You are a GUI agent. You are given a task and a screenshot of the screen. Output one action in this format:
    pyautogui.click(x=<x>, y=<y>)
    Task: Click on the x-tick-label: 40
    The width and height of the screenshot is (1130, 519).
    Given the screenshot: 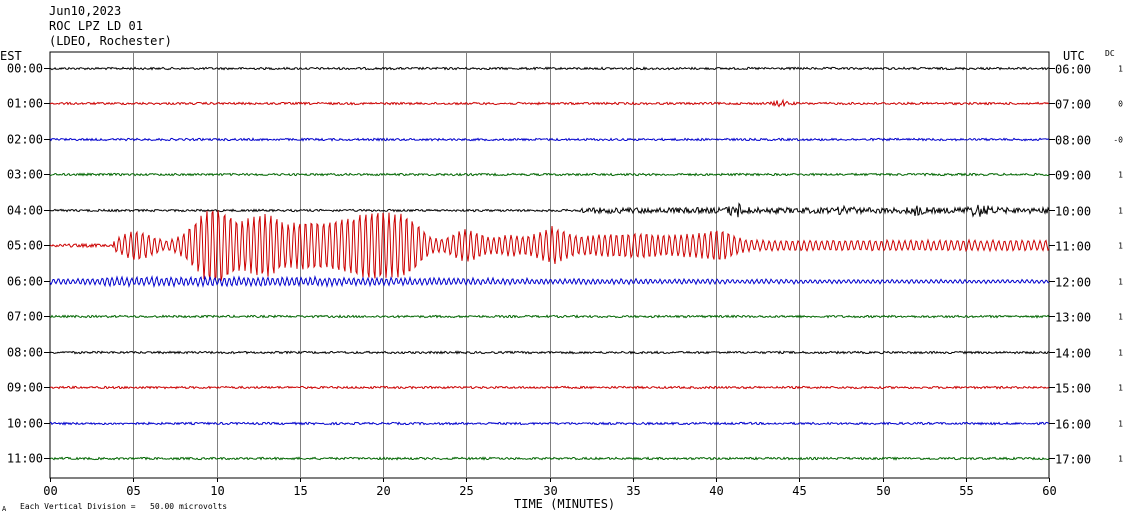 What is the action you would take?
    pyautogui.click(x=716, y=491)
    